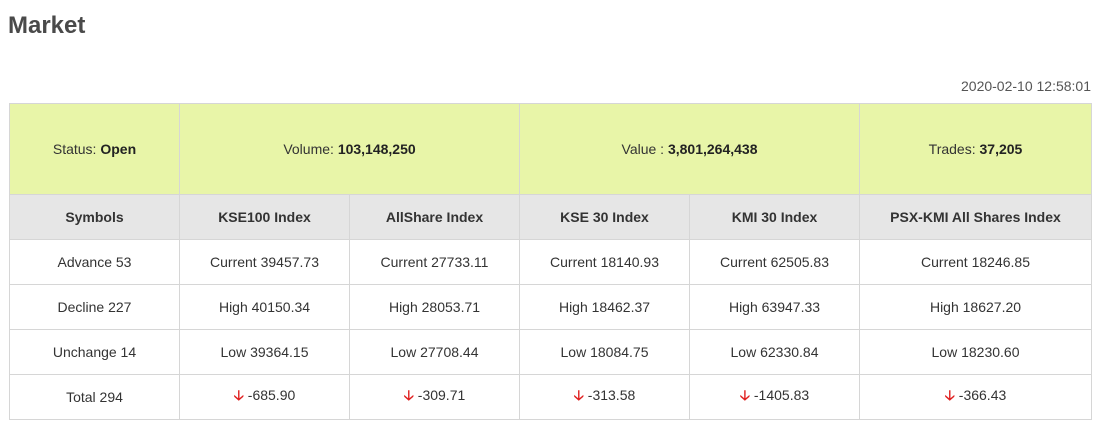 The height and width of the screenshot is (436, 1104). I want to click on change-value: -685.90, so click(271, 395).